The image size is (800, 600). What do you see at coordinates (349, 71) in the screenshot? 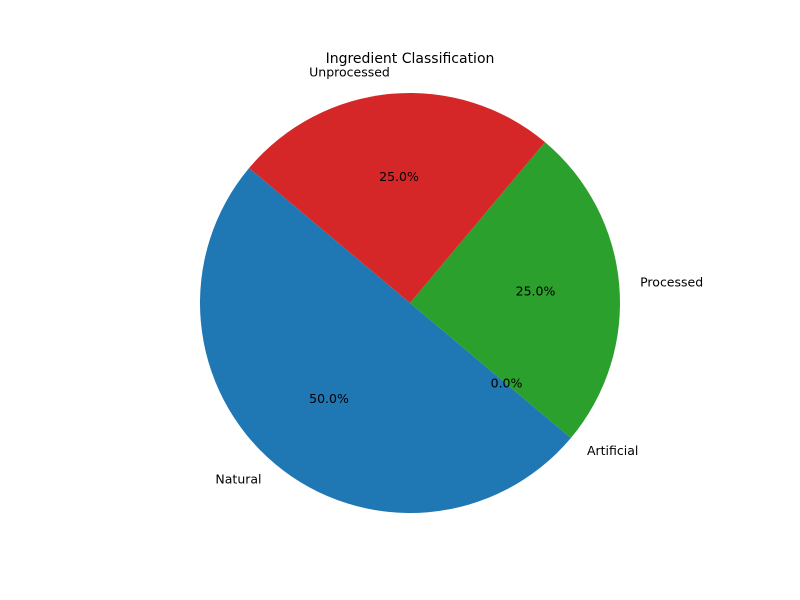
I see `slice-label-unprocessed: Unprocessed` at bounding box center [349, 71].